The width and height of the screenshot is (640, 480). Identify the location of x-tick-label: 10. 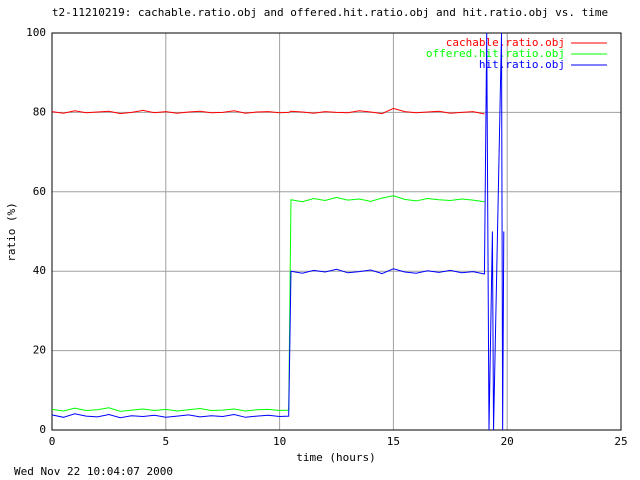
(279, 441).